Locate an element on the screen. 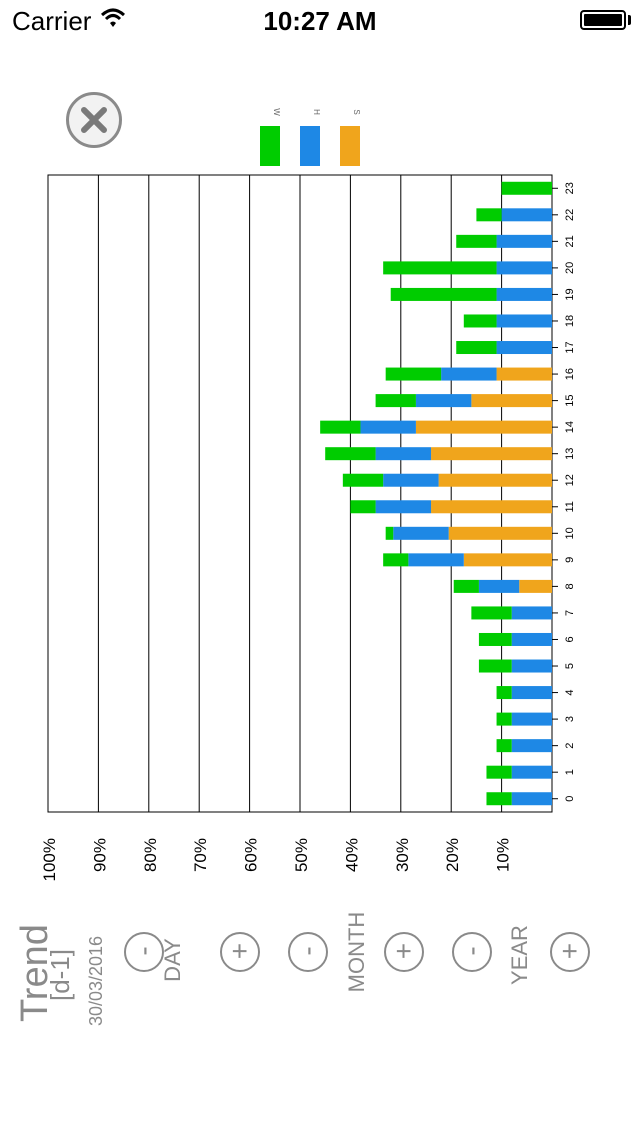 The image size is (640, 1136). close-icon is located at coordinates (94, 120).